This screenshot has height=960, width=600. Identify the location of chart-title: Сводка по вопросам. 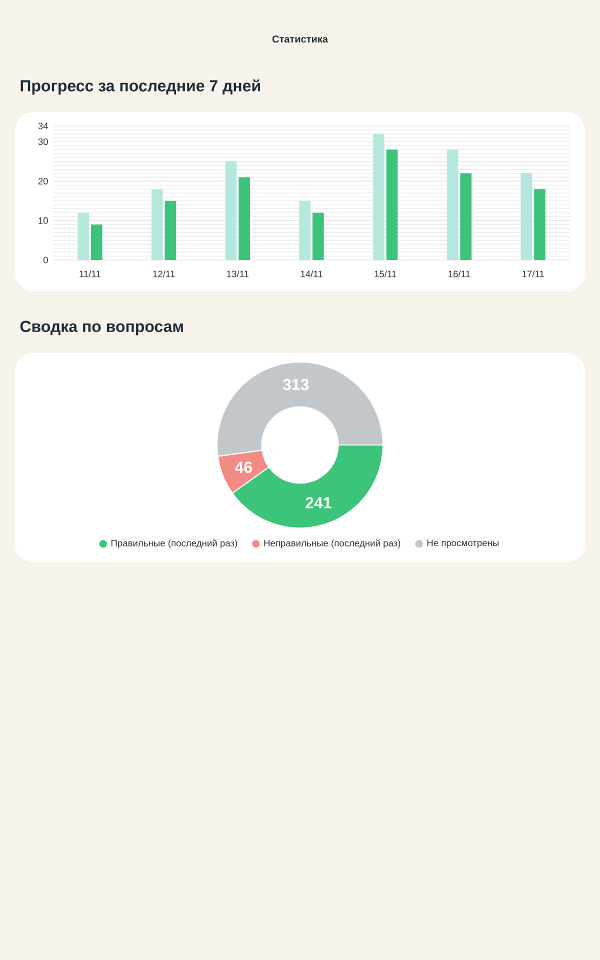
(101, 328).